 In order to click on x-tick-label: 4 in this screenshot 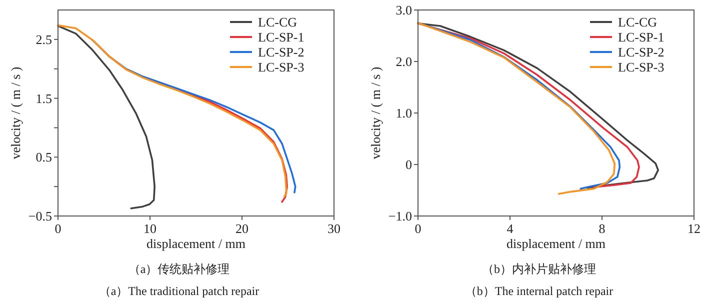, I will do `click(510, 228)`.